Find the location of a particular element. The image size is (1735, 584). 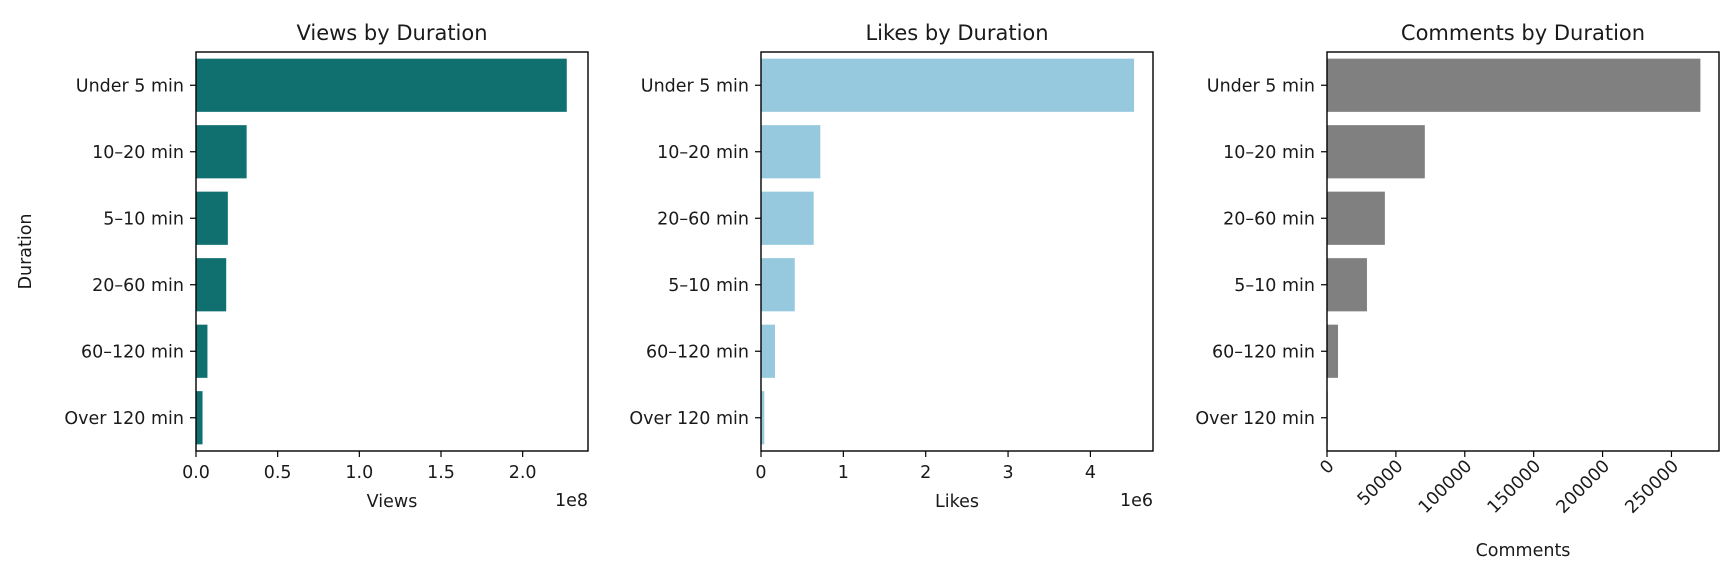

chart-title: Comments by Duration is located at coordinates (1523, 33).